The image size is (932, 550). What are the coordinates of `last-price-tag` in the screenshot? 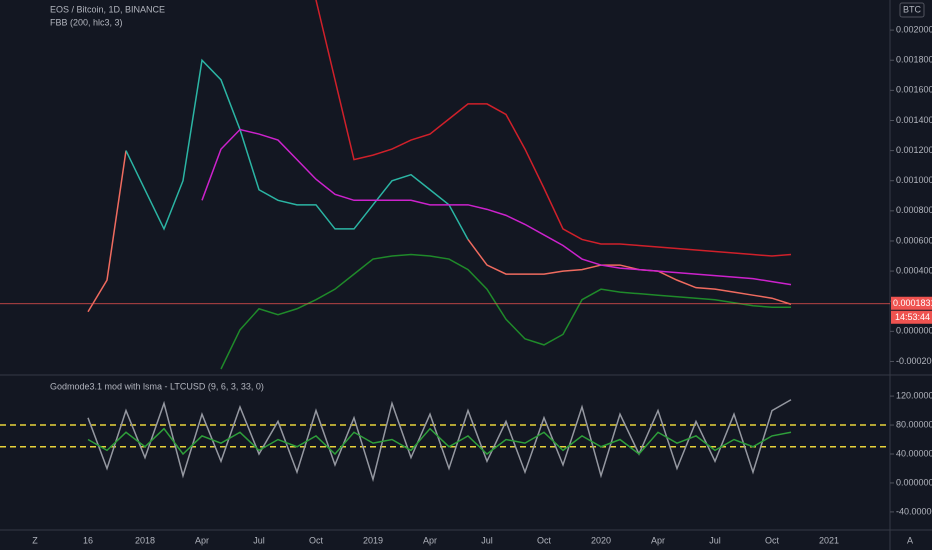 It's located at (911, 303).